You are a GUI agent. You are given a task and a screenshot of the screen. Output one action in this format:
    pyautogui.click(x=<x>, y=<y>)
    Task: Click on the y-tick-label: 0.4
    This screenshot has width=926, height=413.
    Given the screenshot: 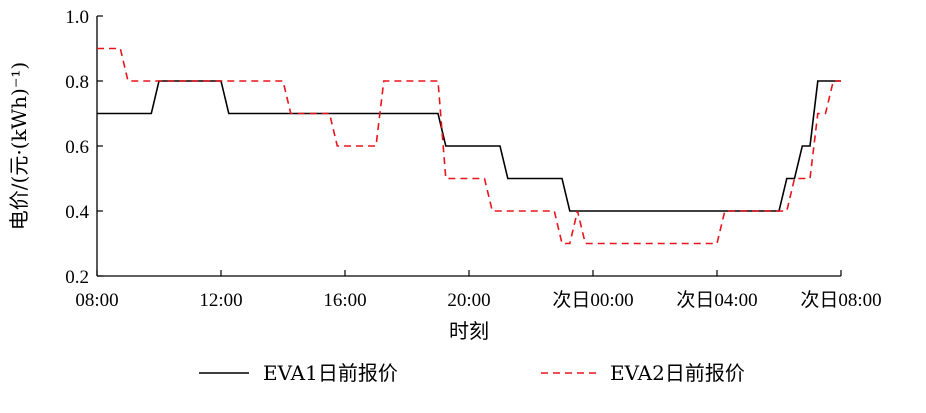 What is the action you would take?
    pyautogui.click(x=77, y=212)
    